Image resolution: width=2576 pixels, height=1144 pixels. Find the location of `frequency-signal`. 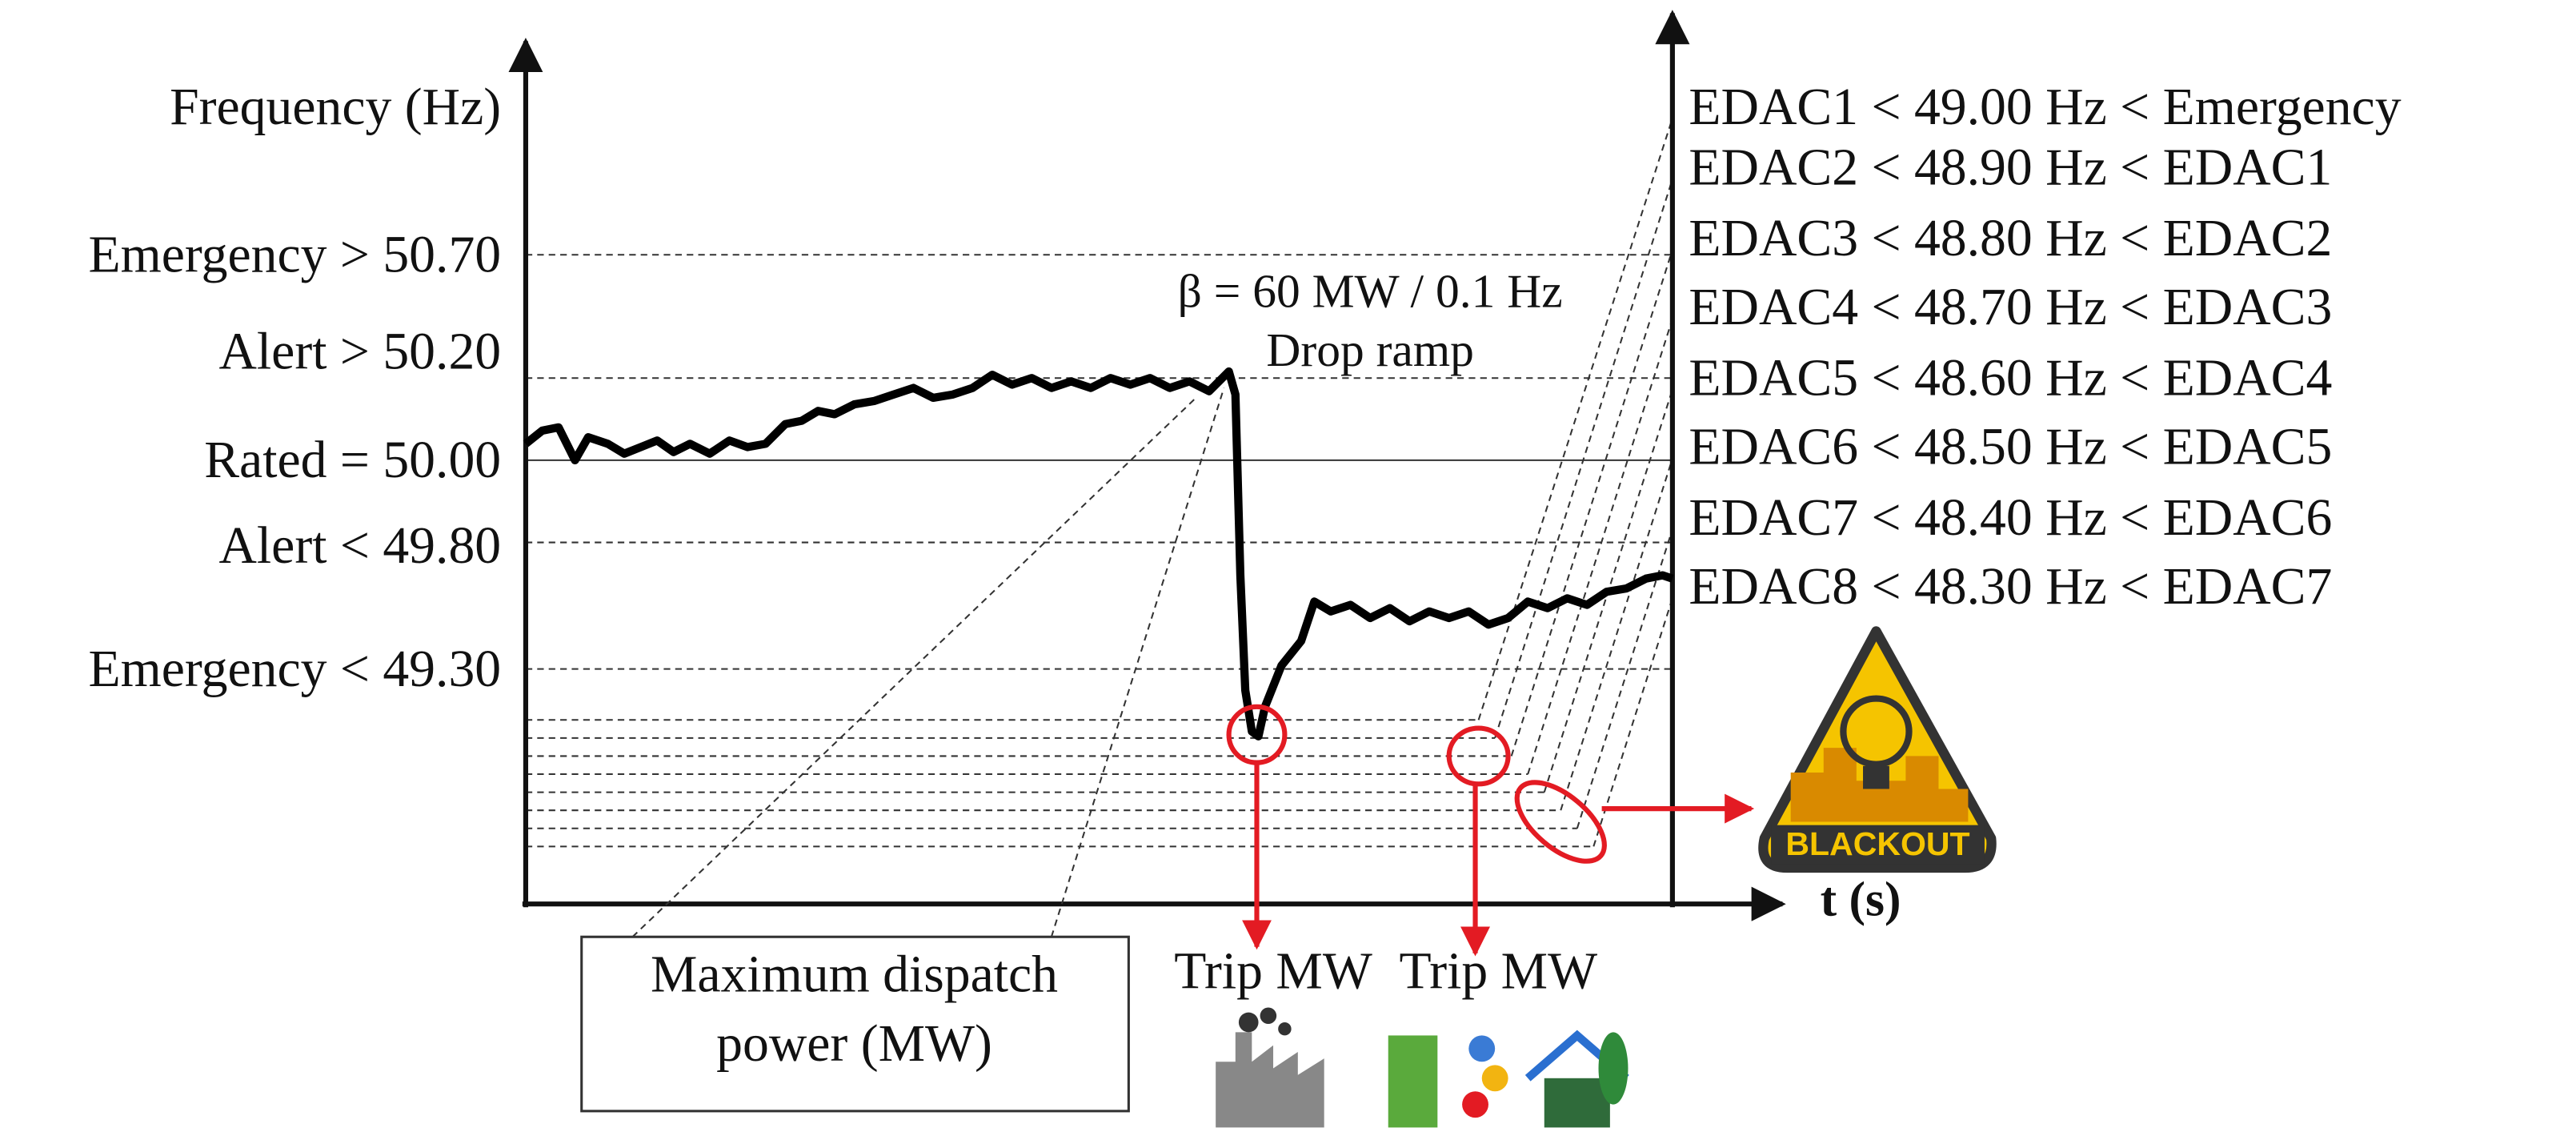

frequency-signal is located at coordinates (1098, 554).